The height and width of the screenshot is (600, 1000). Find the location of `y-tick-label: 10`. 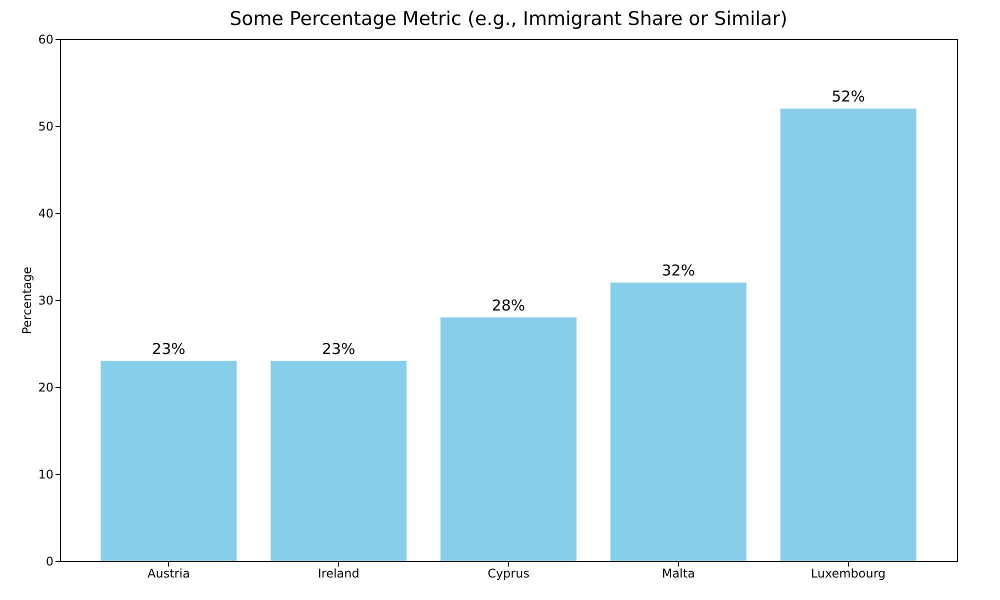

y-tick-label: 10 is located at coordinates (46, 475).